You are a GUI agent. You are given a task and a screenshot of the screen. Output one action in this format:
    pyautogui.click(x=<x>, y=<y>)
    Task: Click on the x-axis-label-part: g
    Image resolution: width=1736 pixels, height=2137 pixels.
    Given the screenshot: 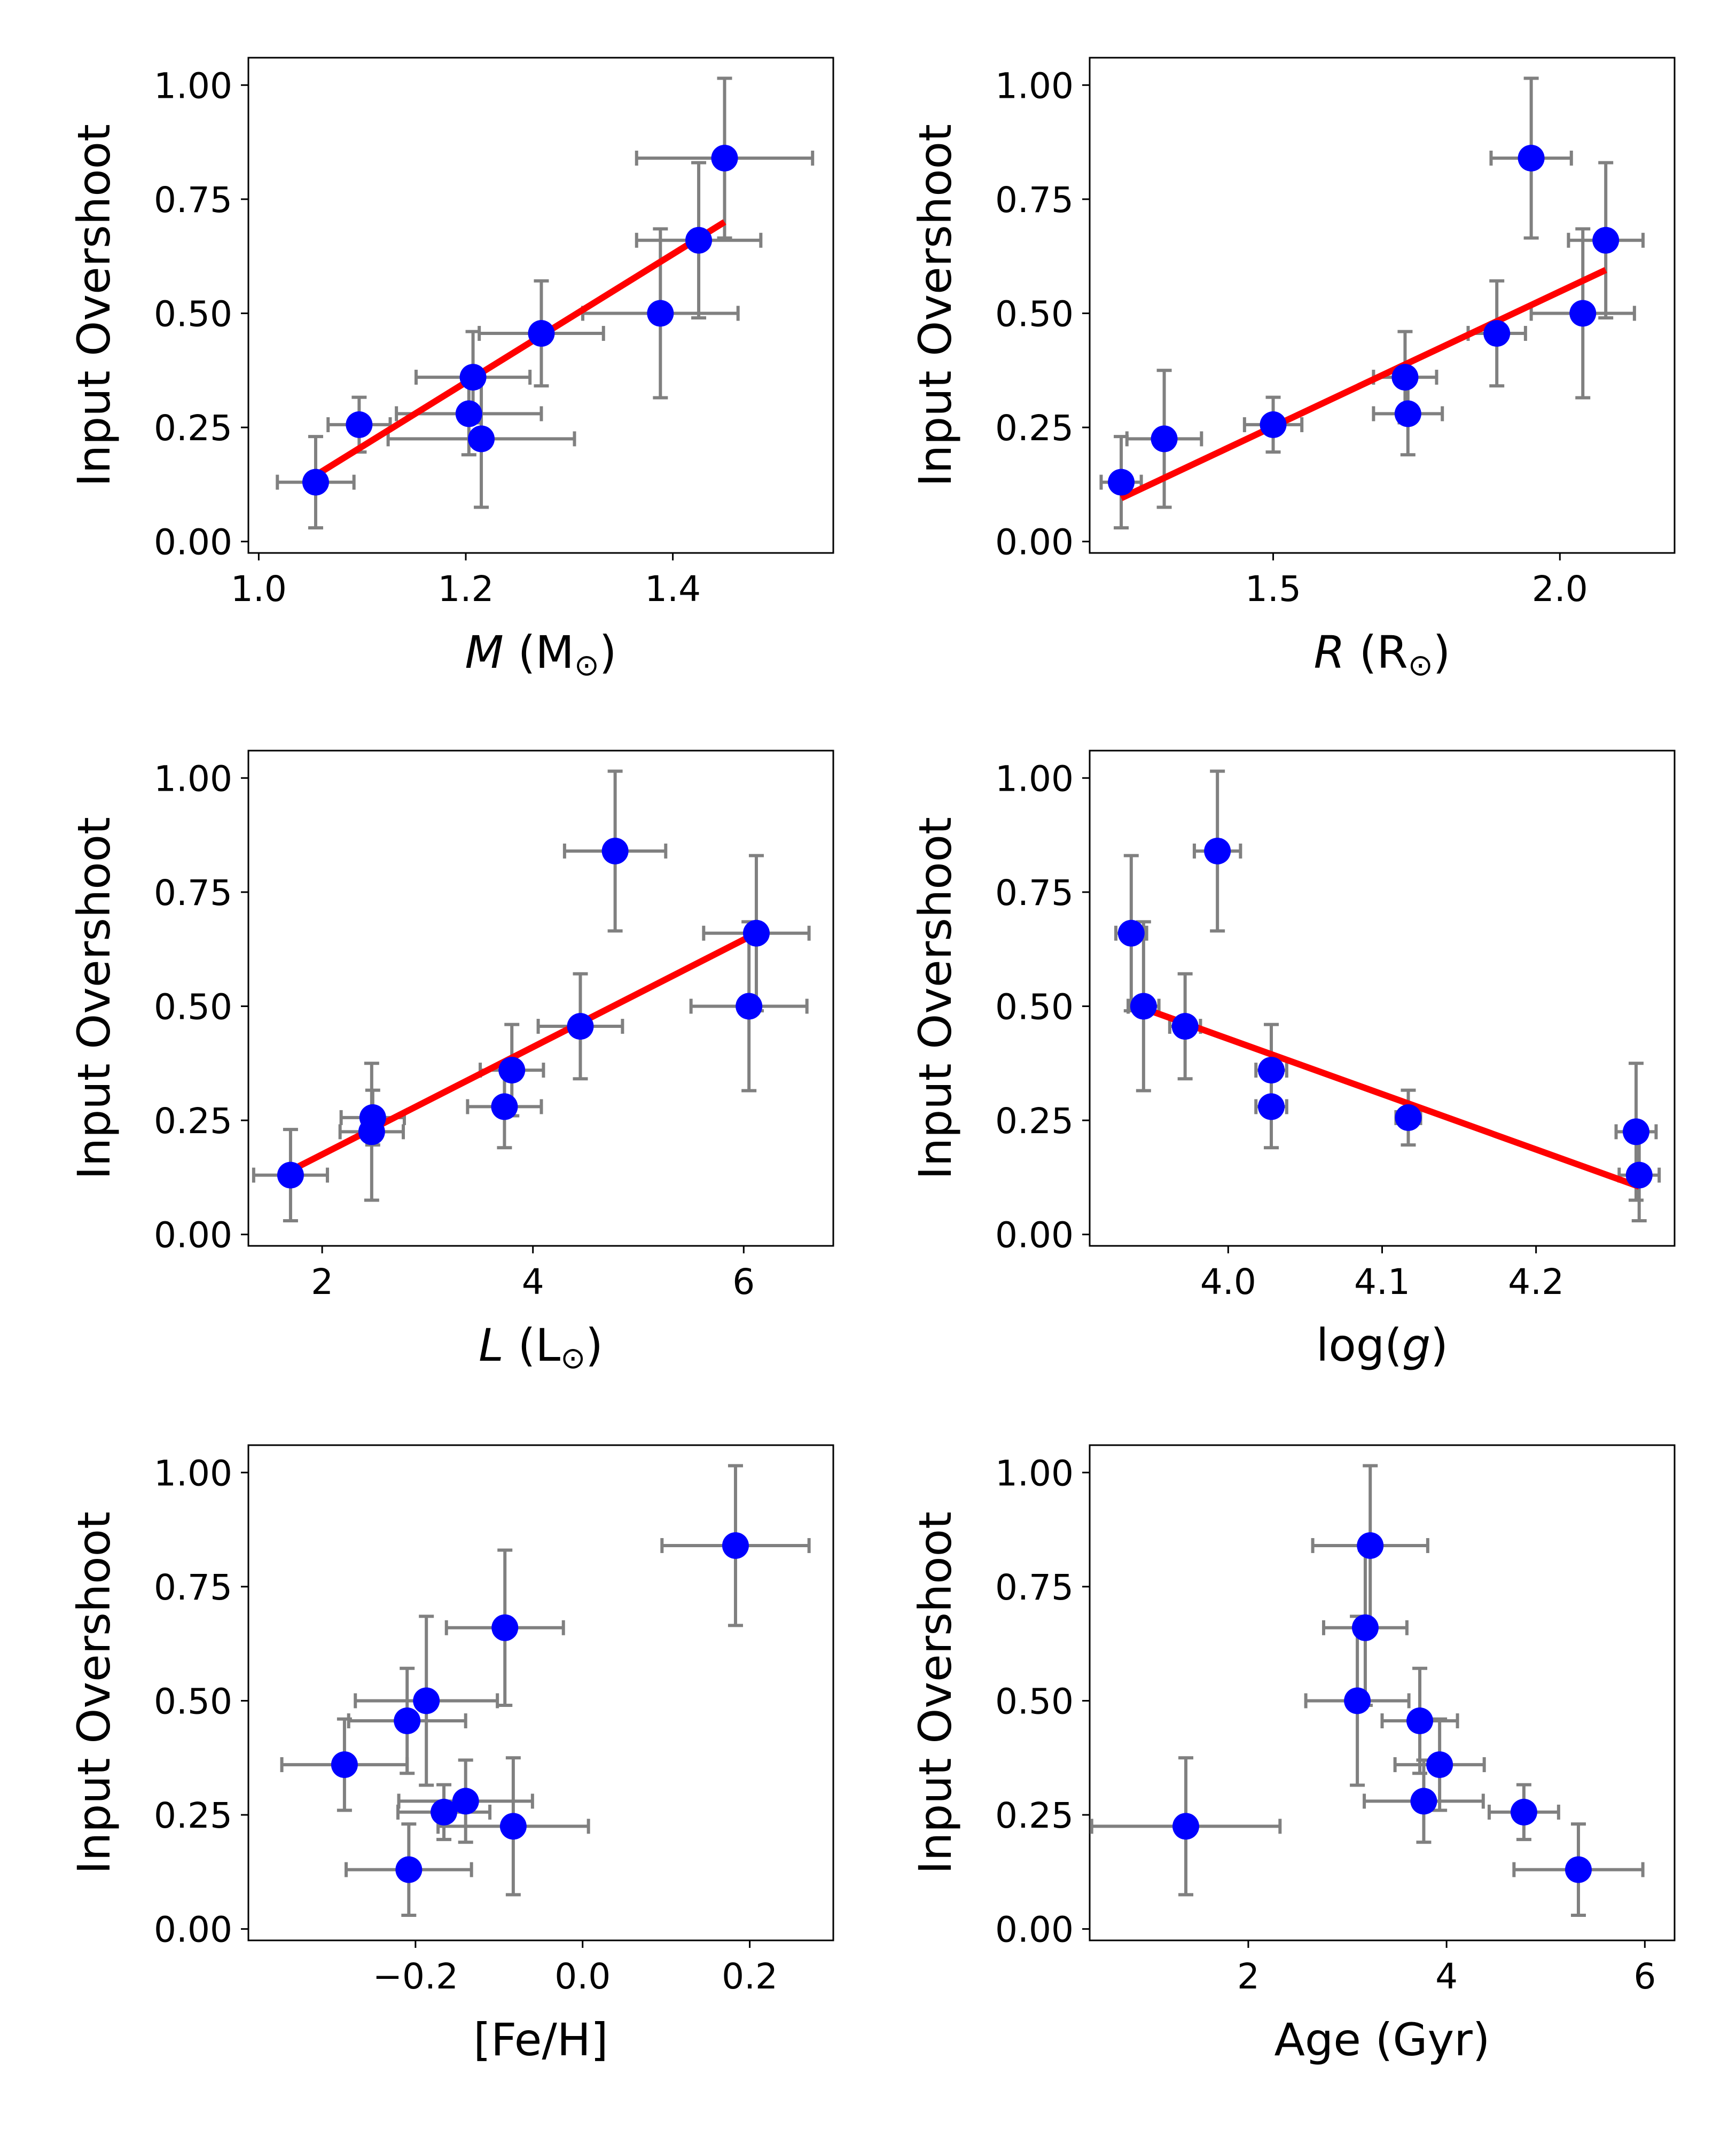 What is the action you would take?
    pyautogui.click(x=1416, y=1345)
    